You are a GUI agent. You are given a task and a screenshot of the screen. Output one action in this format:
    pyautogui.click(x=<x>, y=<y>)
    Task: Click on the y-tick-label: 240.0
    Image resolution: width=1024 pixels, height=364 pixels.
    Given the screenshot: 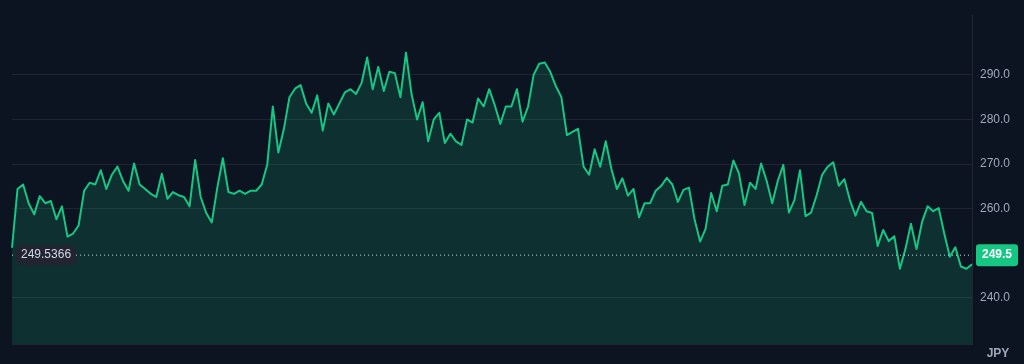 What is the action you would take?
    pyautogui.click(x=995, y=296)
    